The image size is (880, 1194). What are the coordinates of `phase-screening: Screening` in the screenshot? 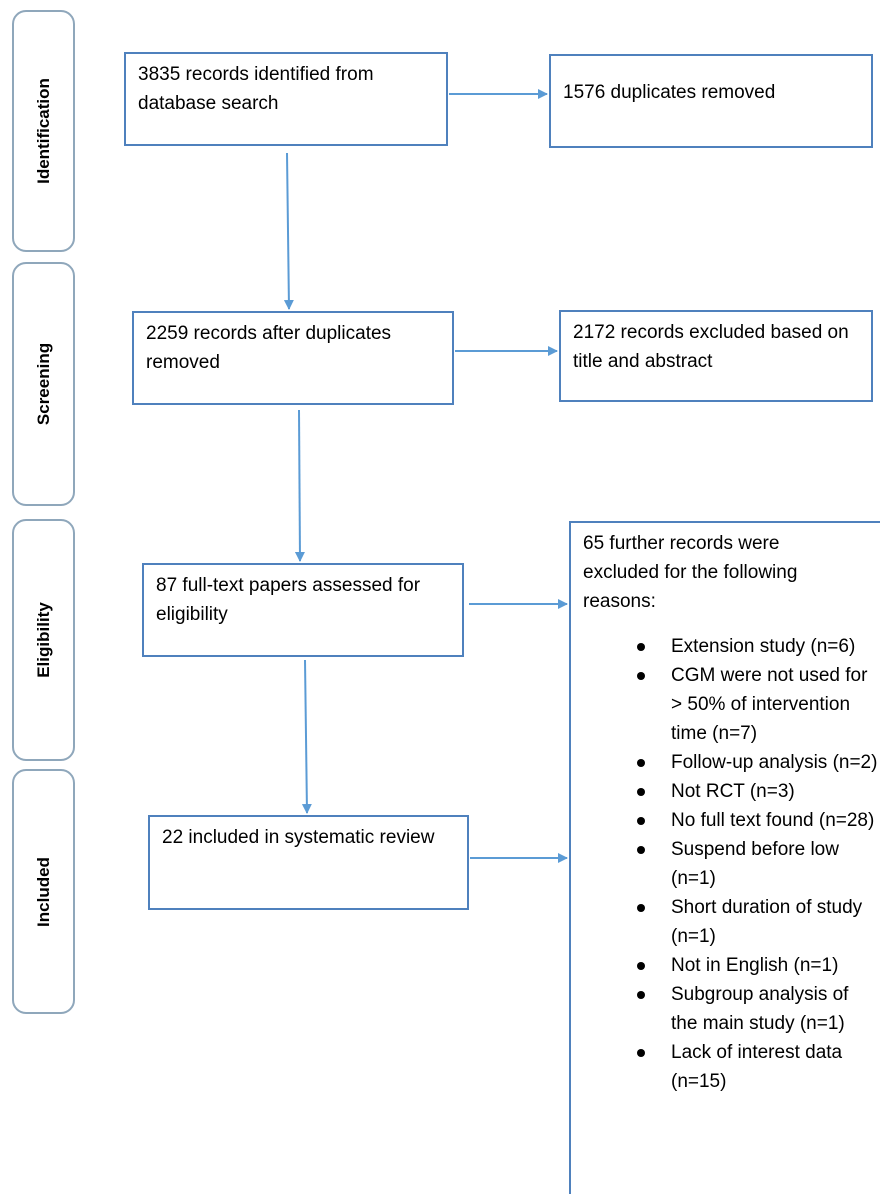 It's located at (43, 384).